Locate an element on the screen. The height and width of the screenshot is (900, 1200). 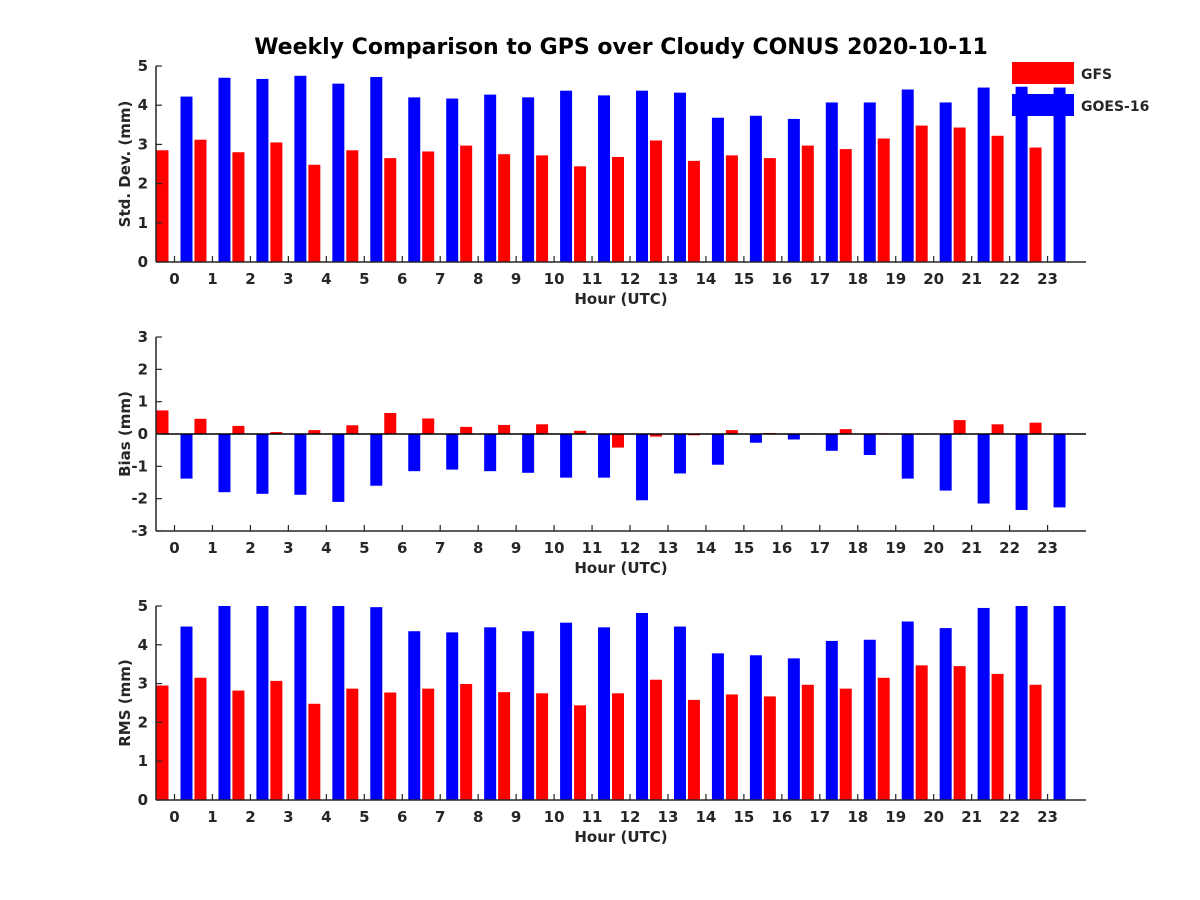
std-dev-y-tick-label: 0 is located at coordinates (143, 262).